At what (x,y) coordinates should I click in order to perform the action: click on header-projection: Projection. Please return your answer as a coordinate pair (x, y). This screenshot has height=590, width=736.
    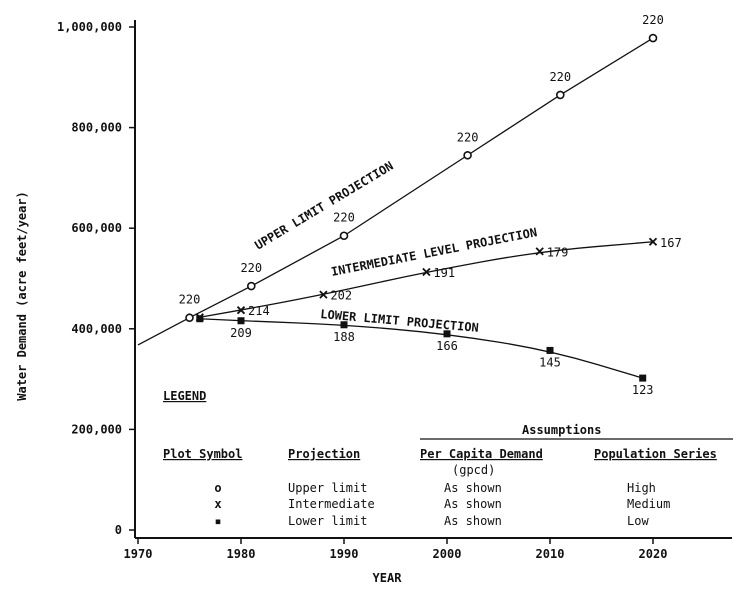
    Looking at the image, I should click on (324, 454).